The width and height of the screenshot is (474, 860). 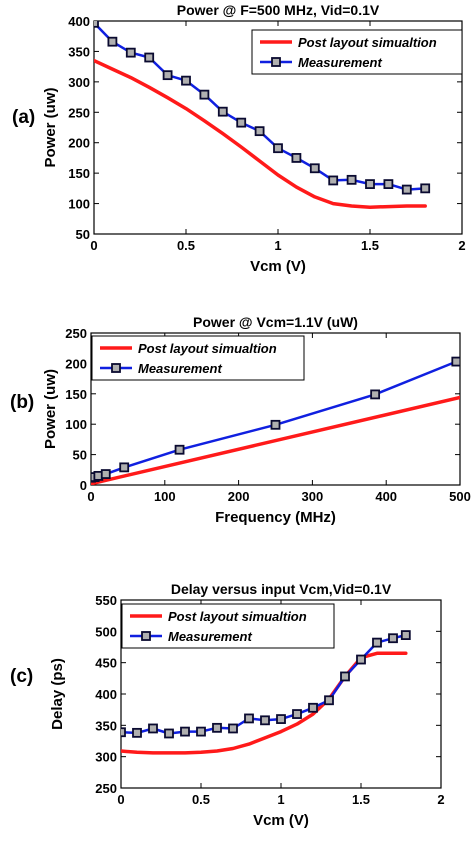 I want to click on x-tick-label: 100, so click(x=165, y=496).